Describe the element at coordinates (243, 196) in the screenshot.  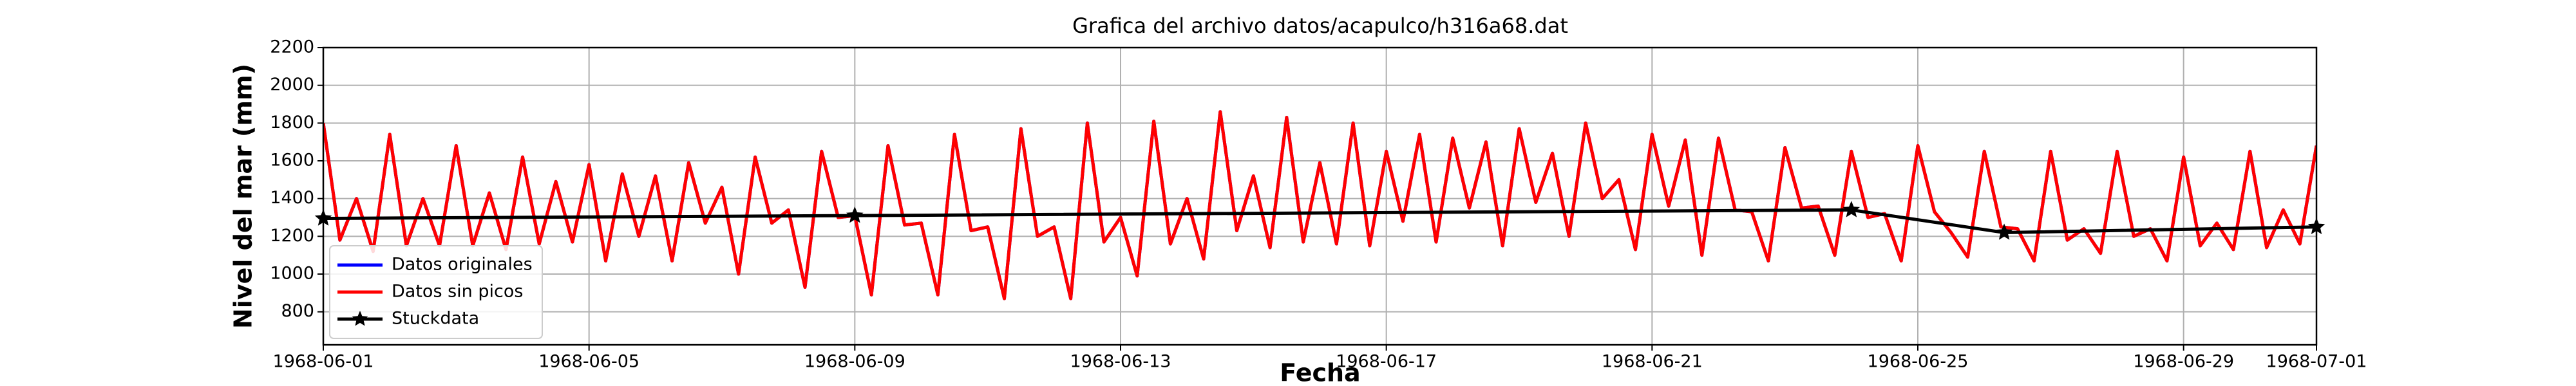
I see `y-axis-label: Nivel del mar (mm)` at that location.